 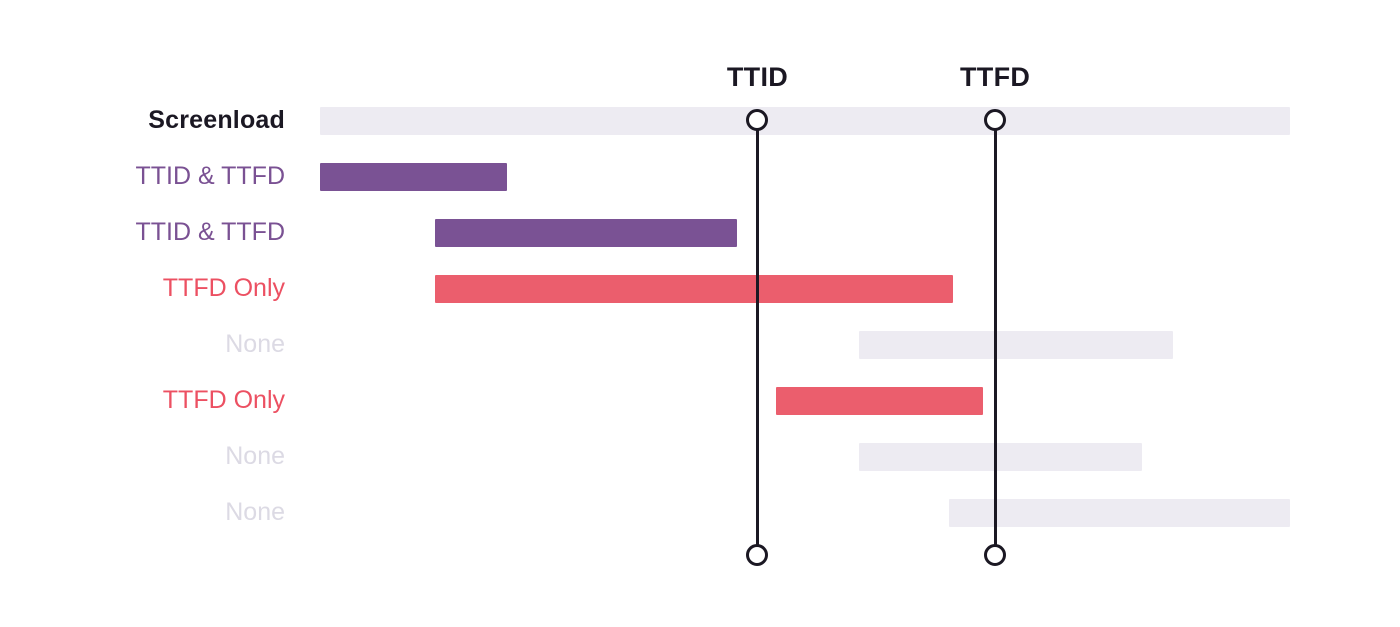 What do you see at coordinates (216, 120) in the screenshot?
I see `row-label-screenload-0: Screenload` at bounding box center [216, 120].